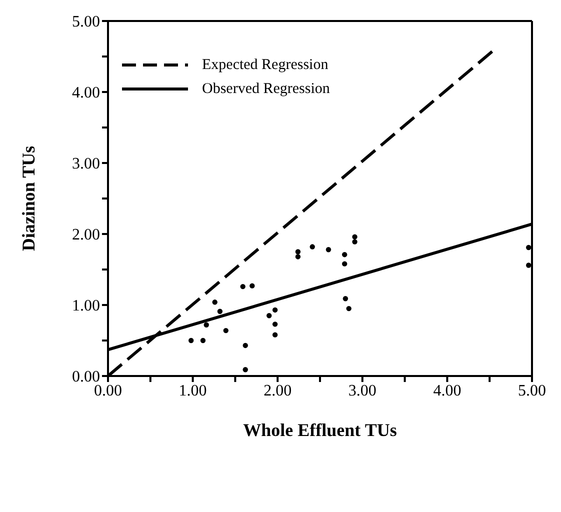  What do you see at coordinates (28, 199) in the screenshot?
I see `y-axis-title: Diazinon TUs` at bounding box center [28, 199].